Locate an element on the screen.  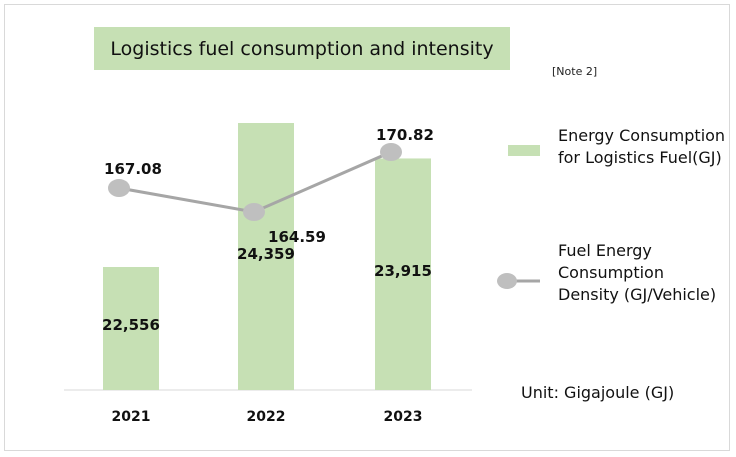
line-point-2021 is located at coordinates (119, 188).